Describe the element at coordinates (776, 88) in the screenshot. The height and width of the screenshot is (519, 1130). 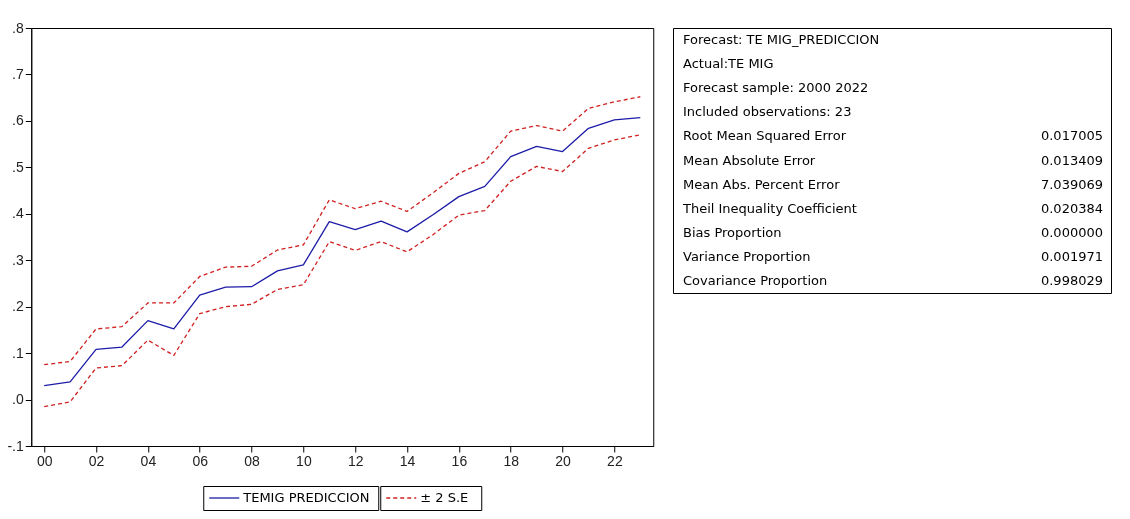
I see `text: Forecast sample: 2000 2022` at that location.